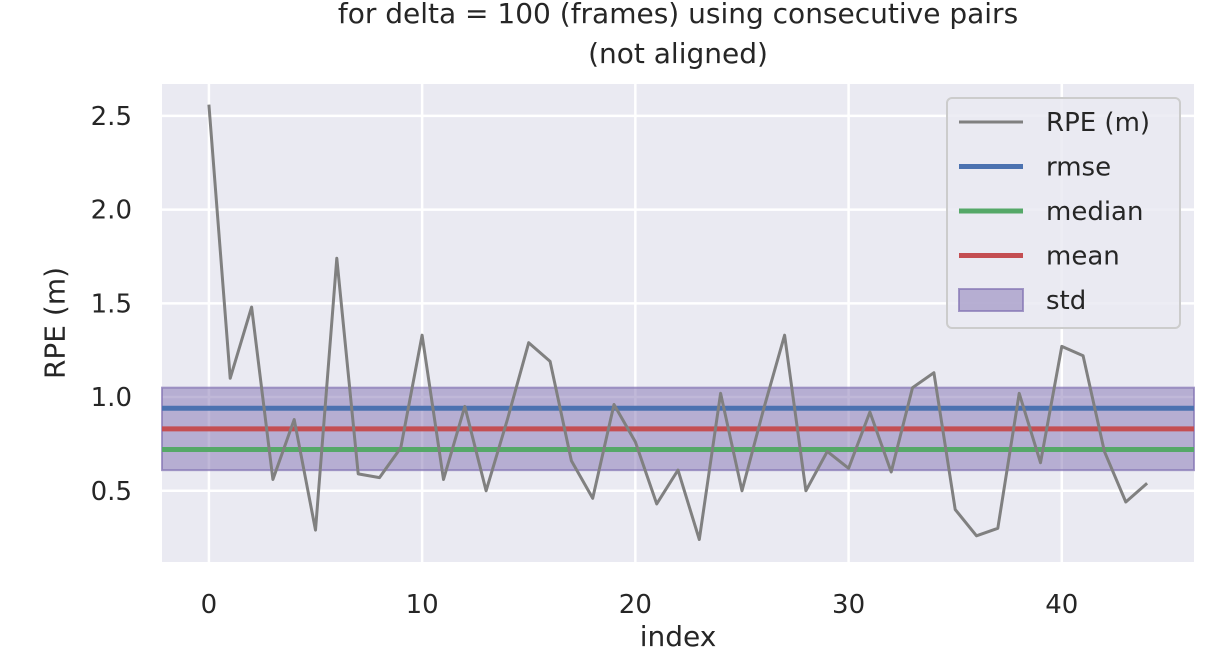  Describe the element at coordinates (678, 53) in the screenshot. I see `chart-title-line-2: (not aligned)` at that location.